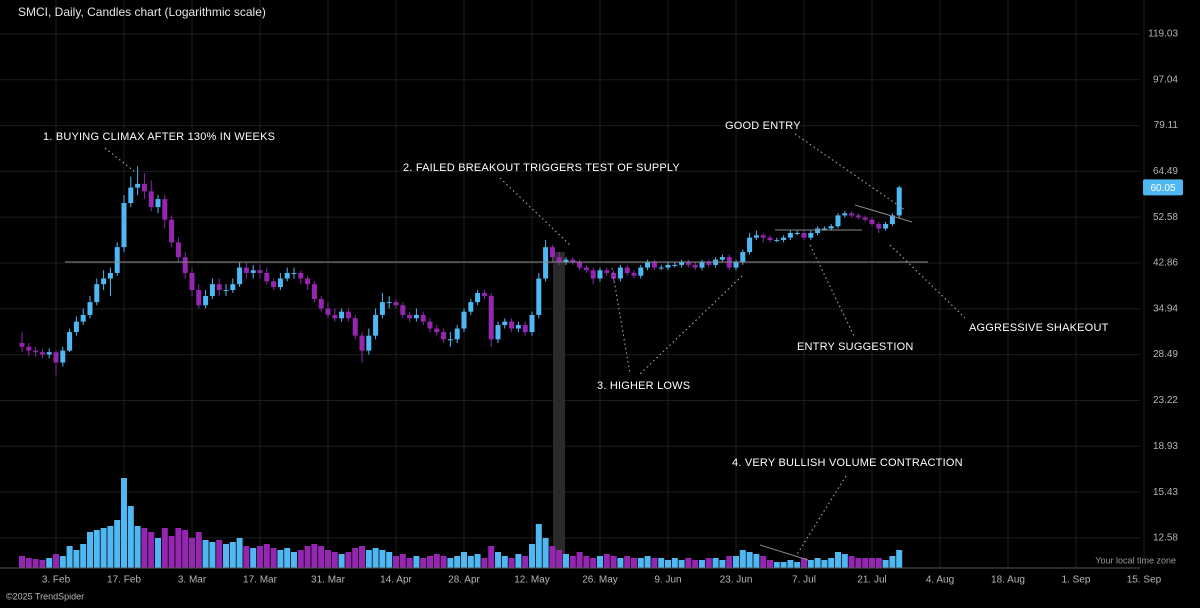 The image size is (1200, 608). Describe the element at coordinates (1135, 560) in the screenshot. I see `timezone-note: Your local time zone` at that location.